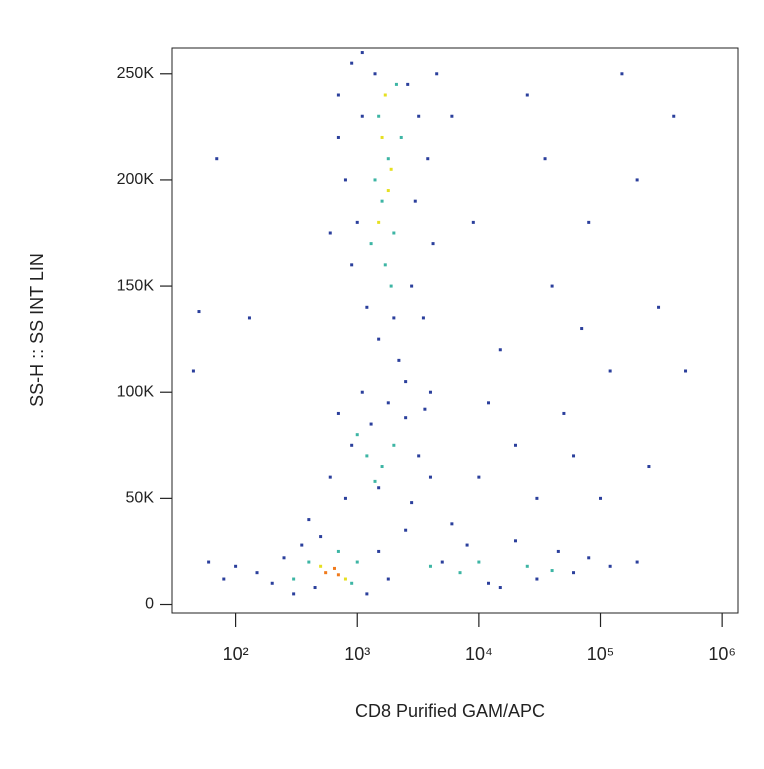  Describe the element at coordinates (140, 498) in the screenshot. I see `y-tick-label: 50K` at that location.